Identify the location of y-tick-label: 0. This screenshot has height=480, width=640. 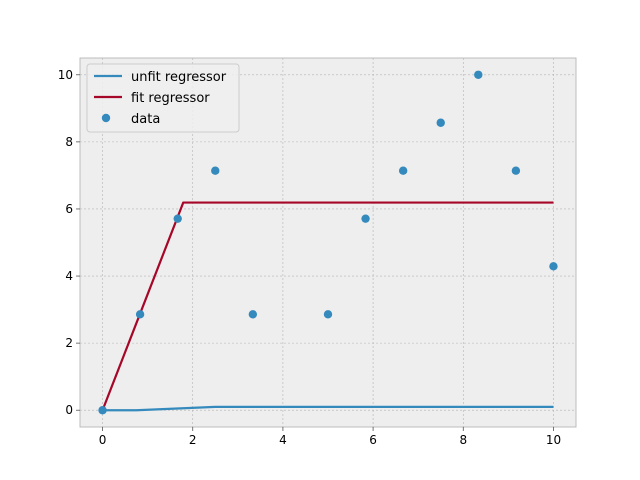
(69, 410).